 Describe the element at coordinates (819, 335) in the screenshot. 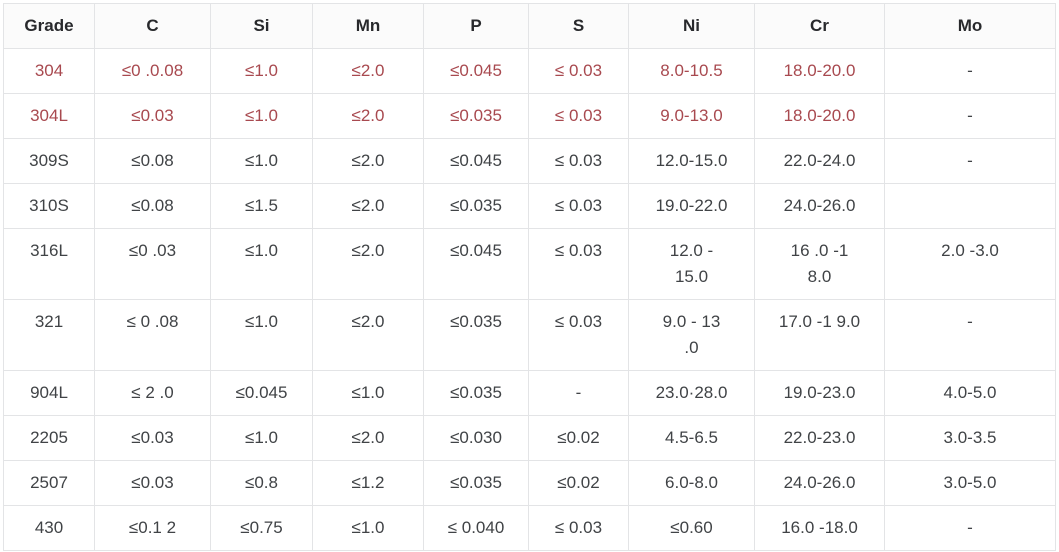

I see `value-cell: 17.0 -1 9.0` at that location.